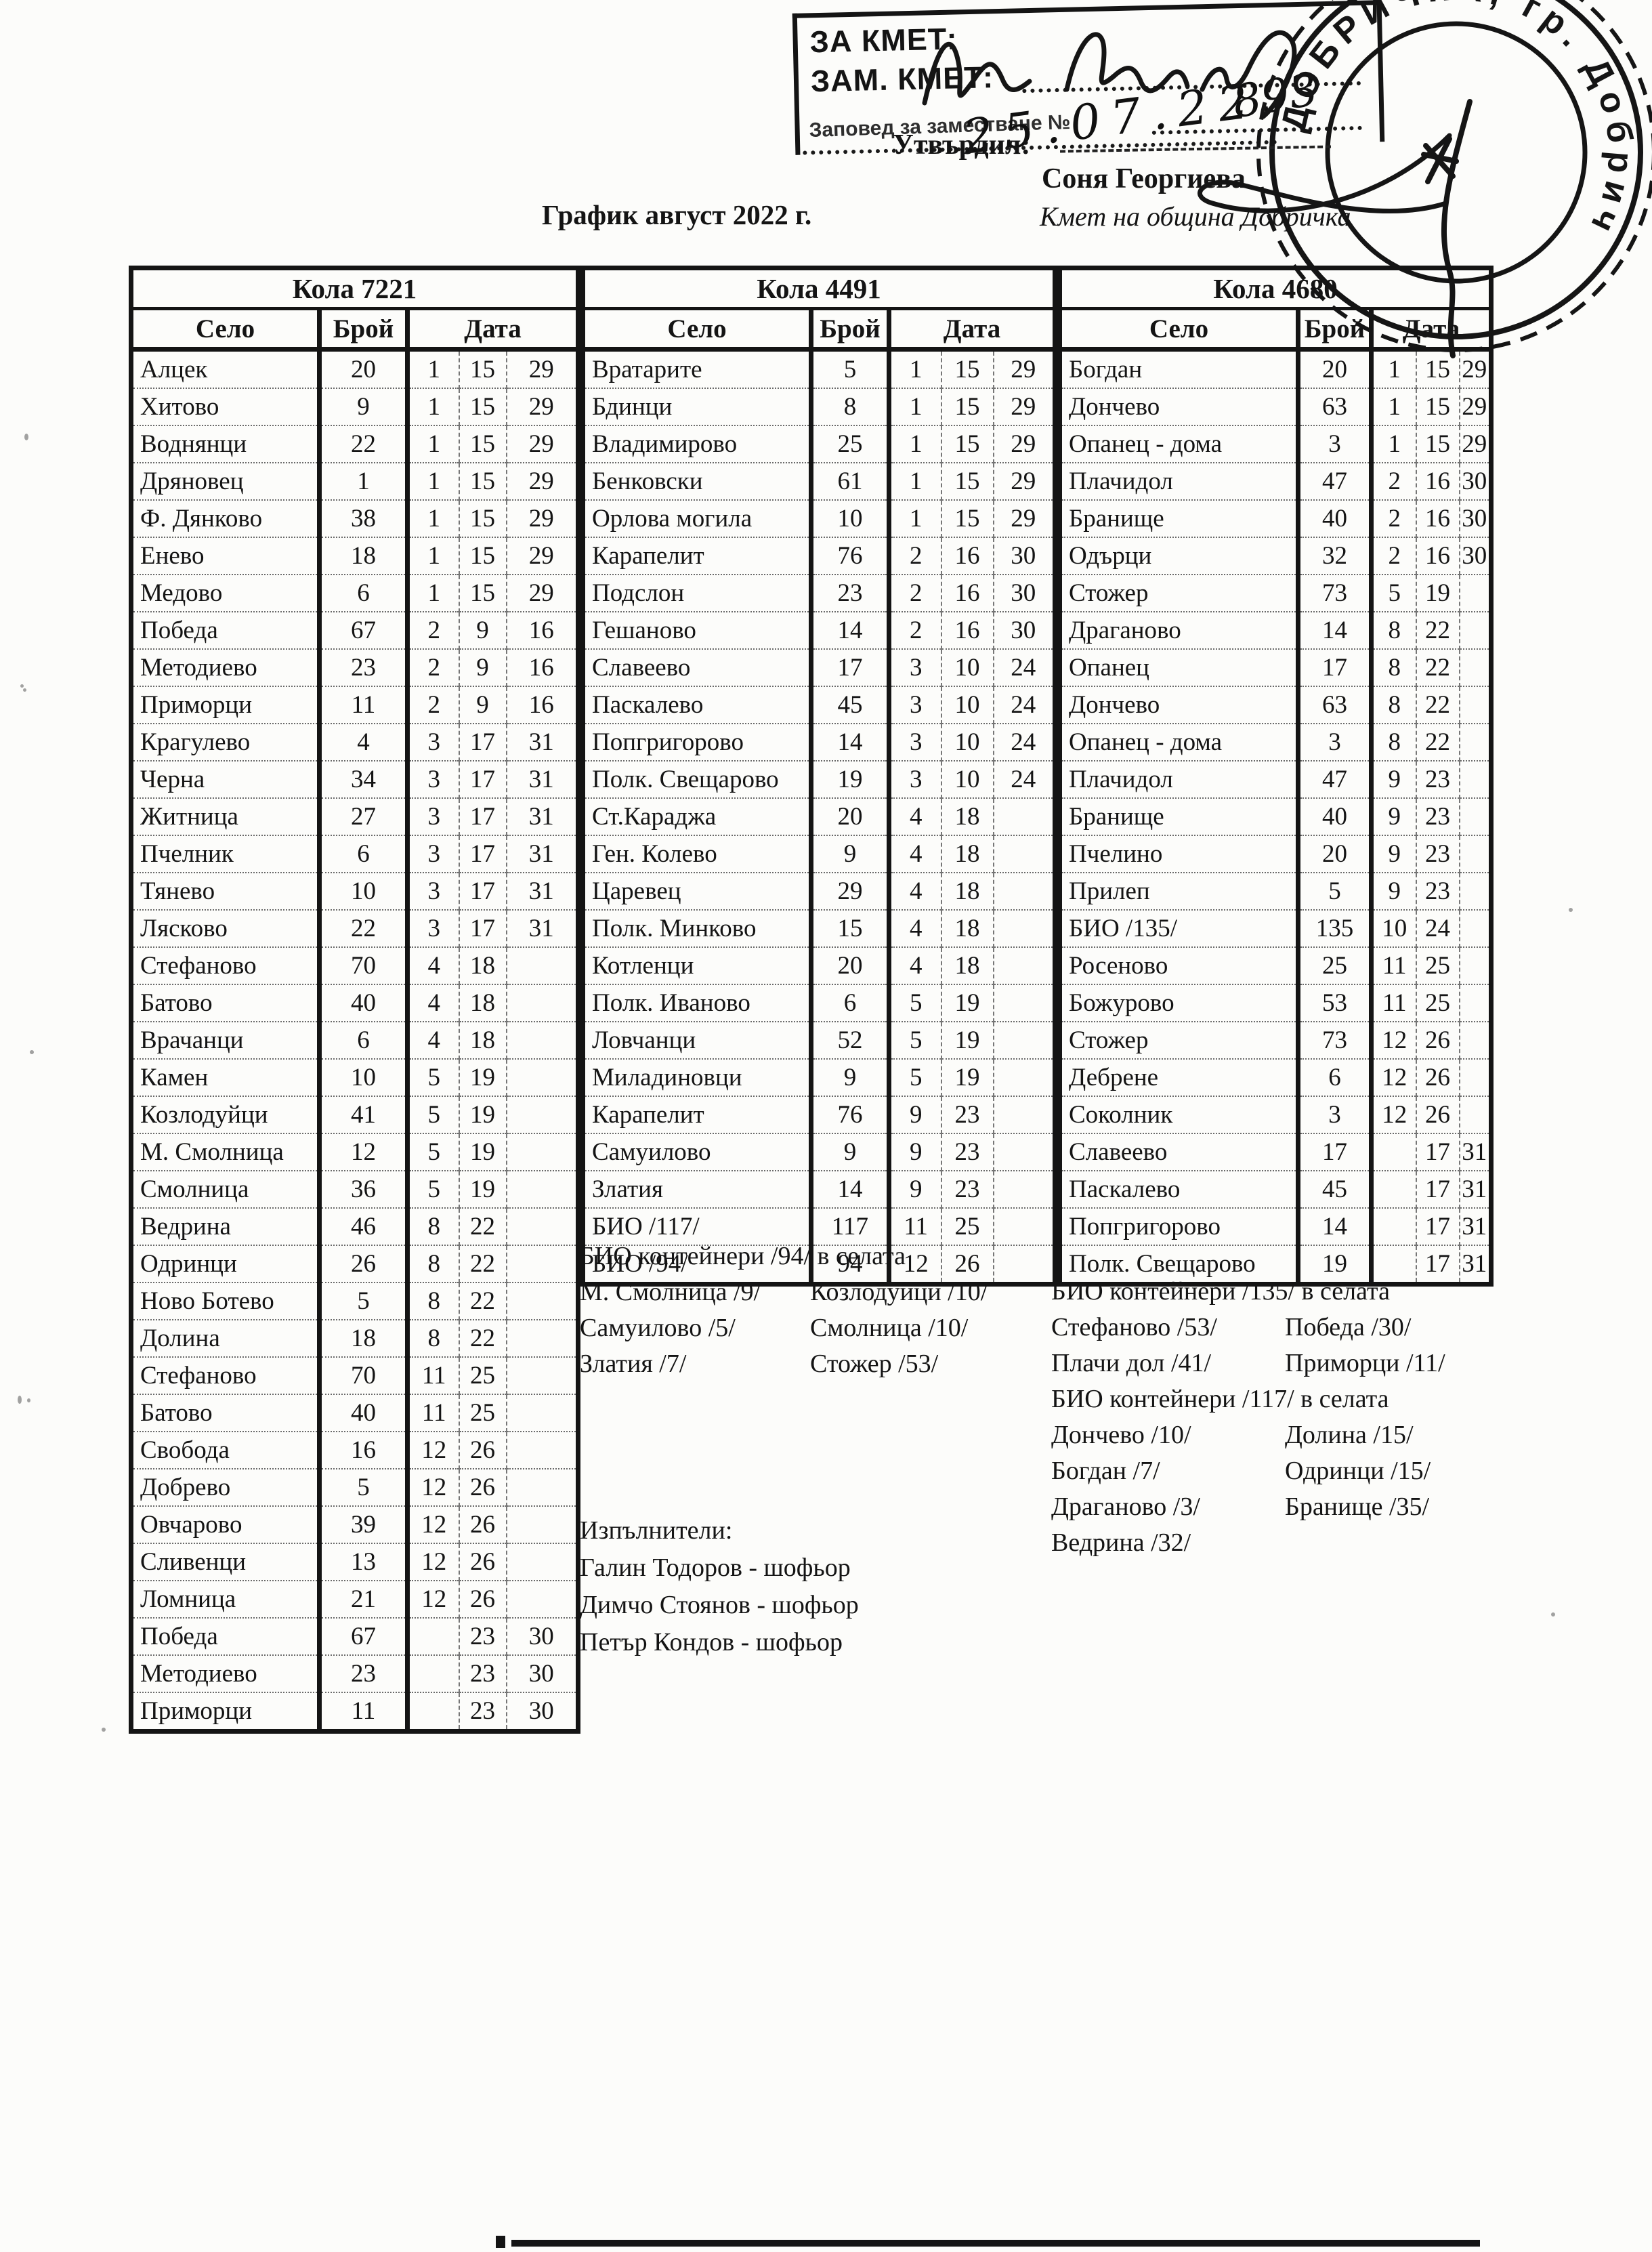 Image resolution: width=1652 pixels, height=2252 pixels. I want to click on table-row: Ново Ботево 5 8 22, so click(355, 1301).